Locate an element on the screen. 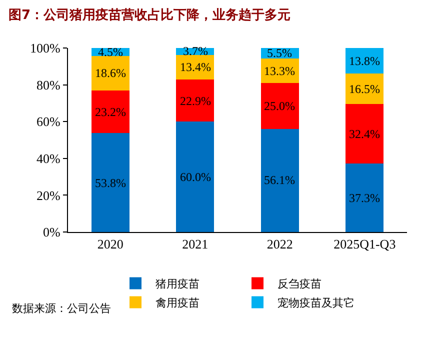 Image resolution: width=427 pixels, height=337 pixels. data-label: 18.6% is located at coordinates (110, 73).